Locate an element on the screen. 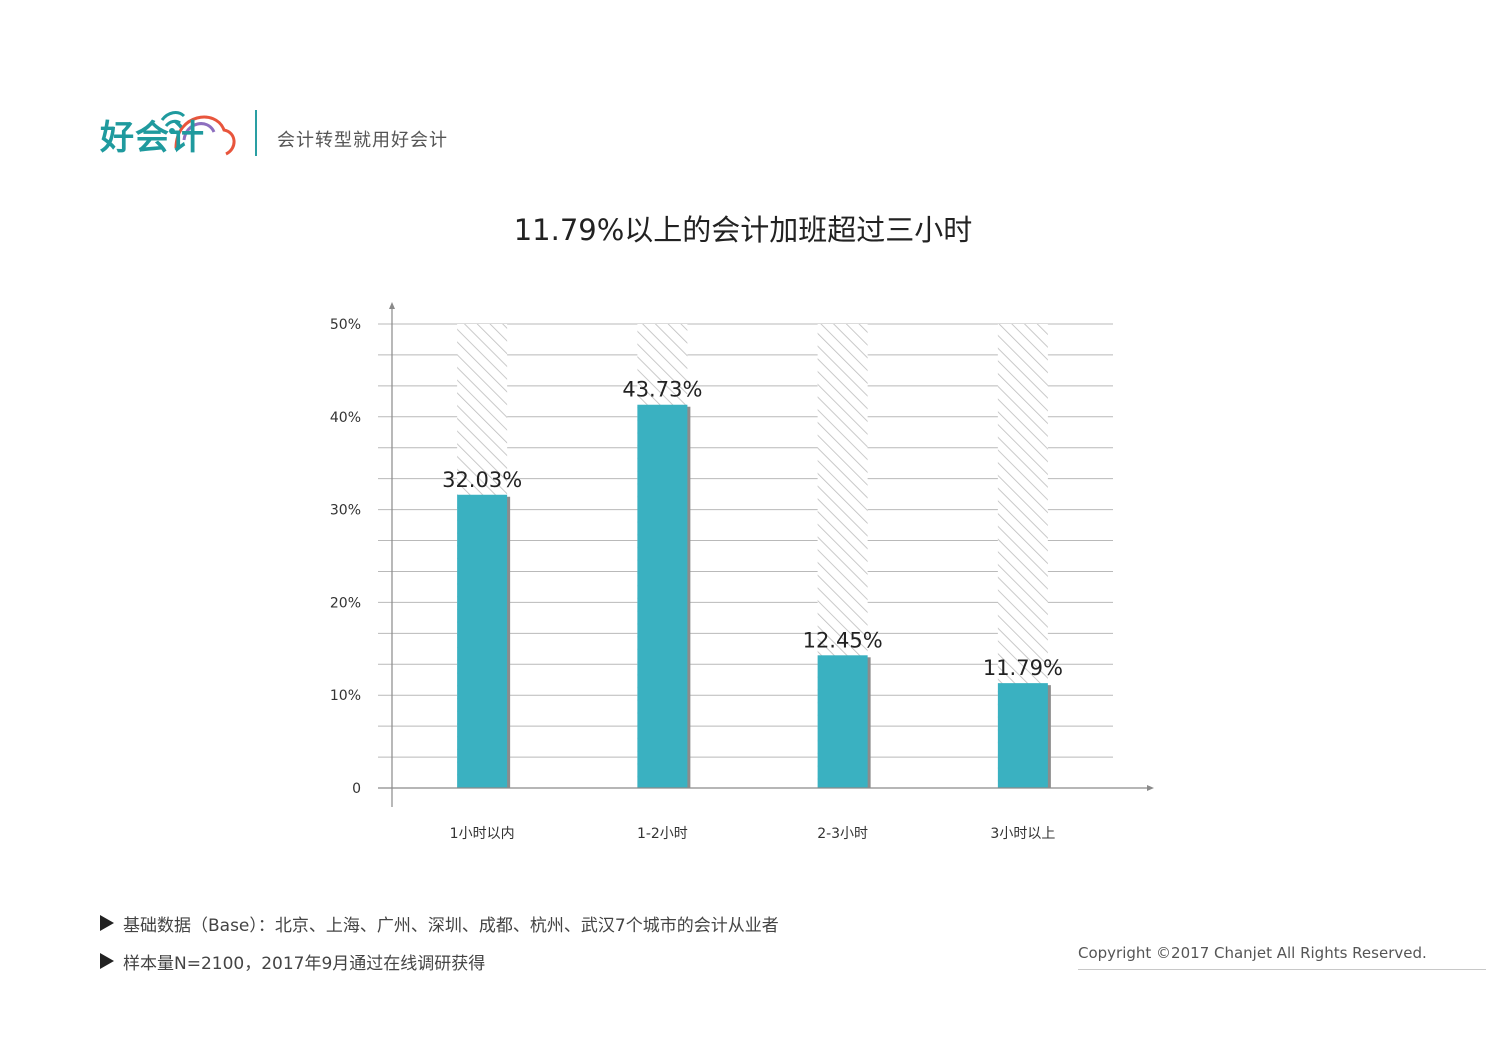 The height and width of the screenshot is (1051, 1486). x-tick-label: 2-3小时 is located at coordinates (842, 834).